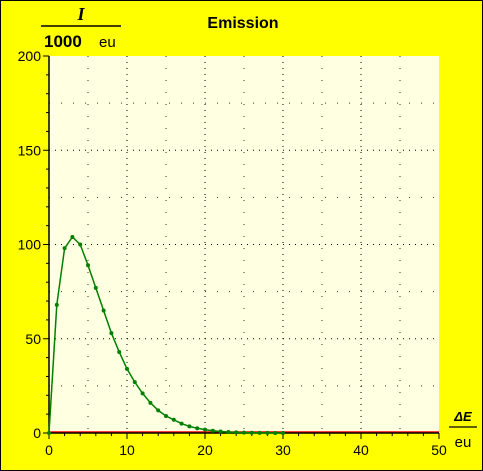  What do you see at coordinates (63, 41) in the screenshot?
I see `y-axis-label-denominator-value: 1000` at bounding box center [63, 41].